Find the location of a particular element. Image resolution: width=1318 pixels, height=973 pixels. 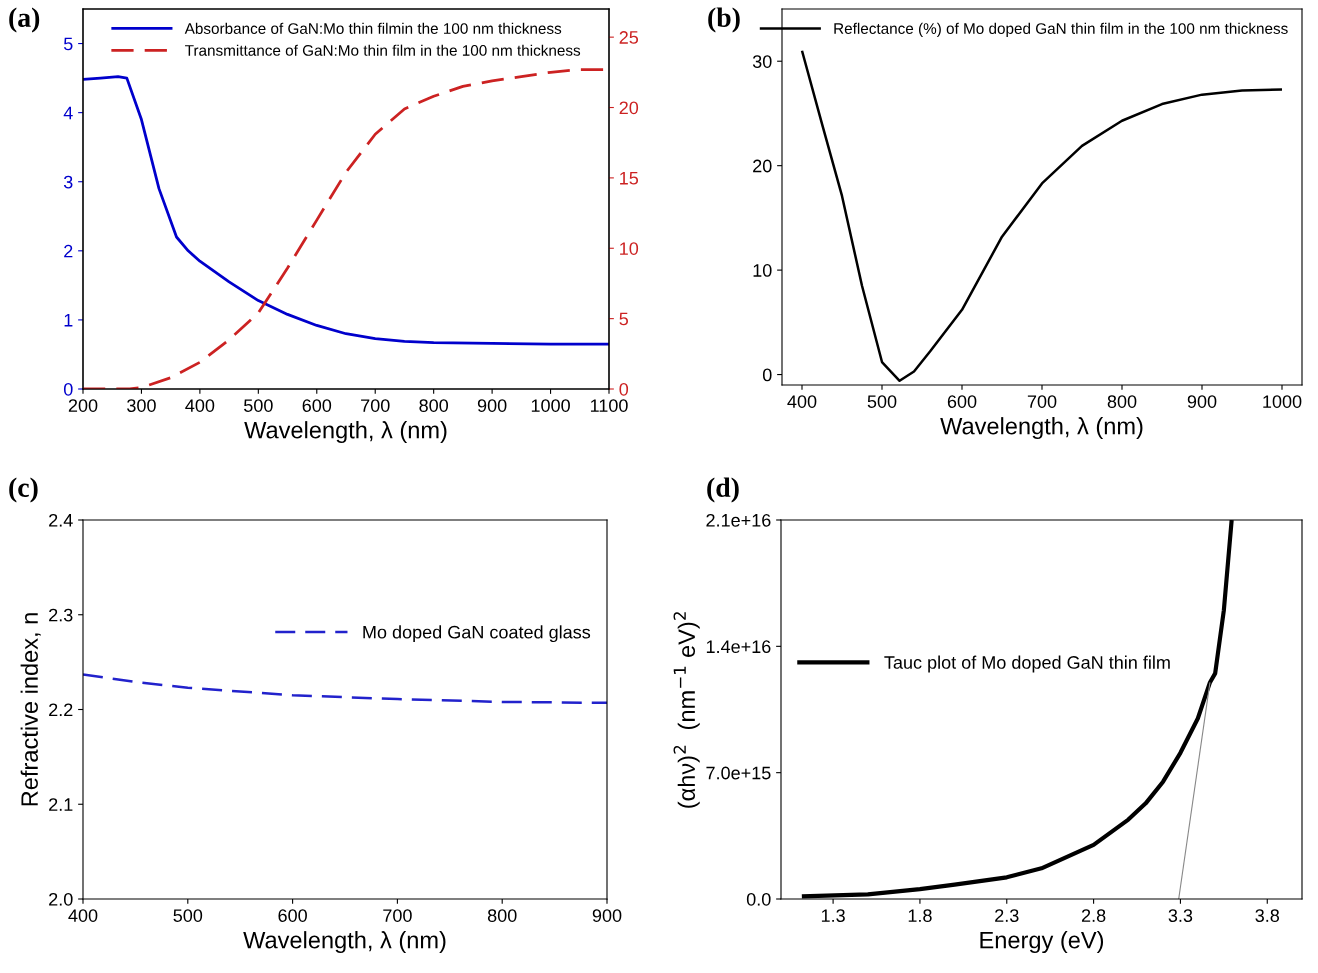

x-tick-label: 1100 is located at coordinates (609, 405).